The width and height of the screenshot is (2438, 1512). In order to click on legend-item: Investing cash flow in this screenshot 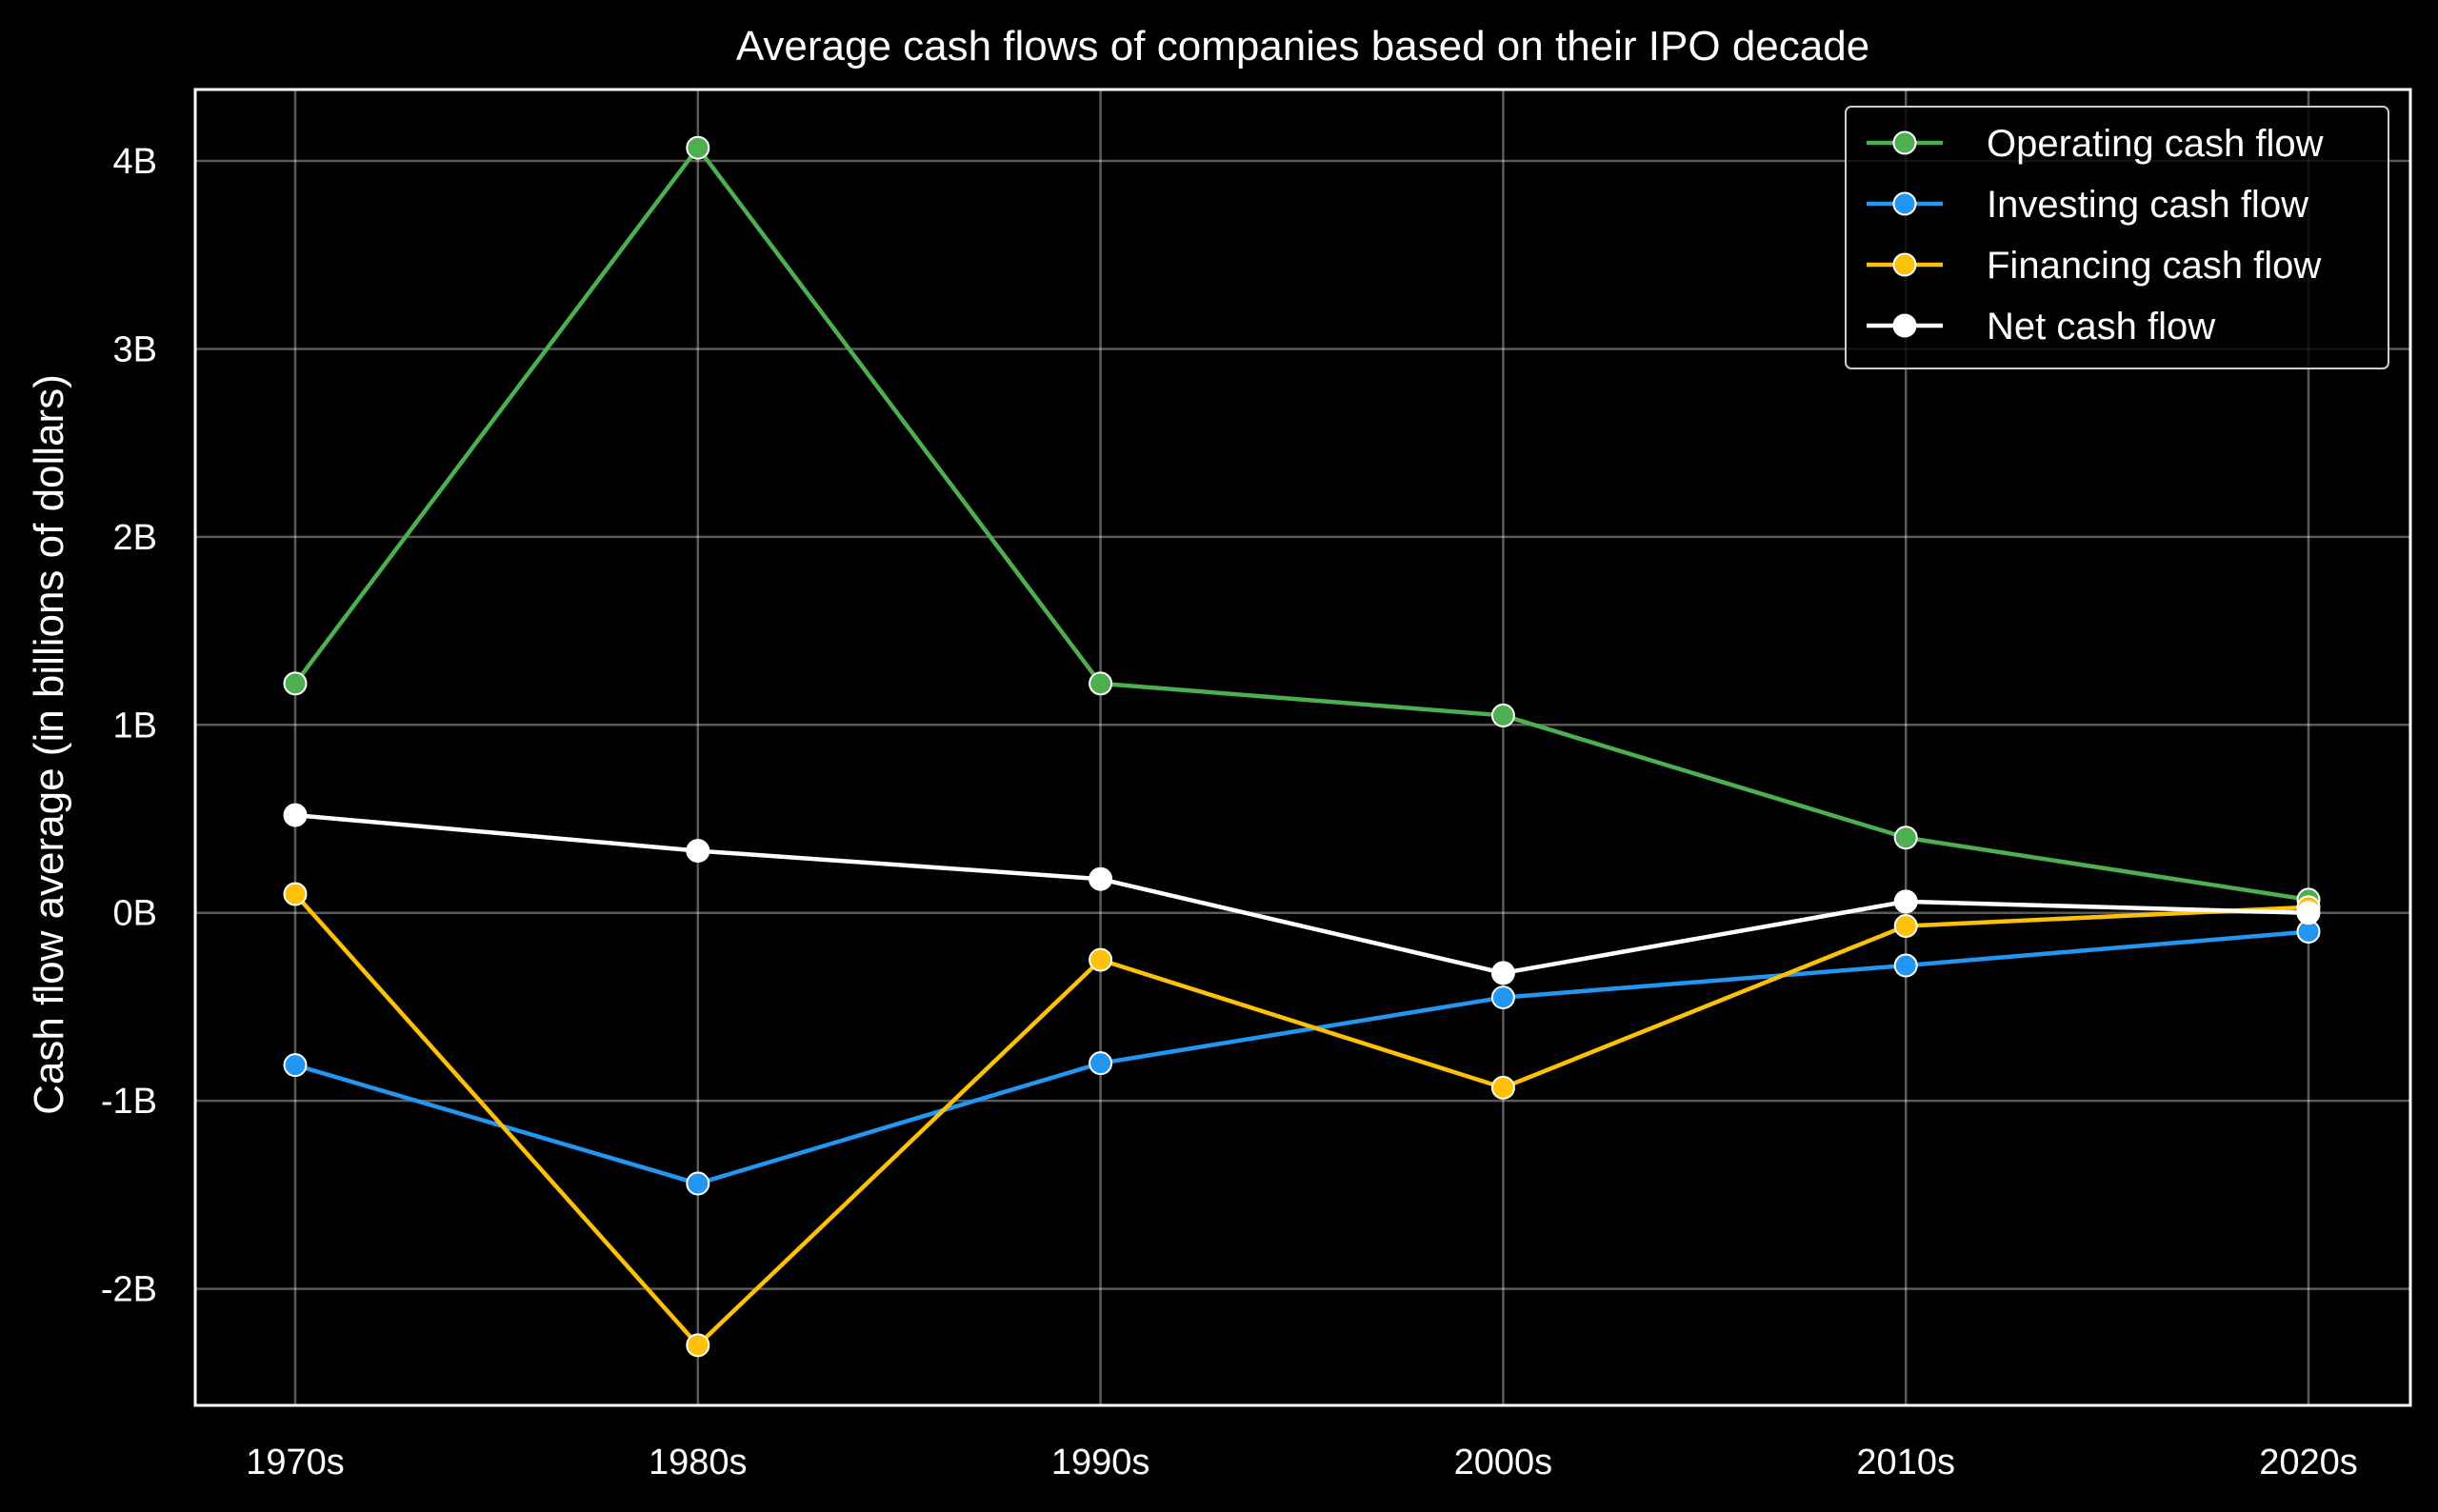, I will do `click(2087, 205)`.